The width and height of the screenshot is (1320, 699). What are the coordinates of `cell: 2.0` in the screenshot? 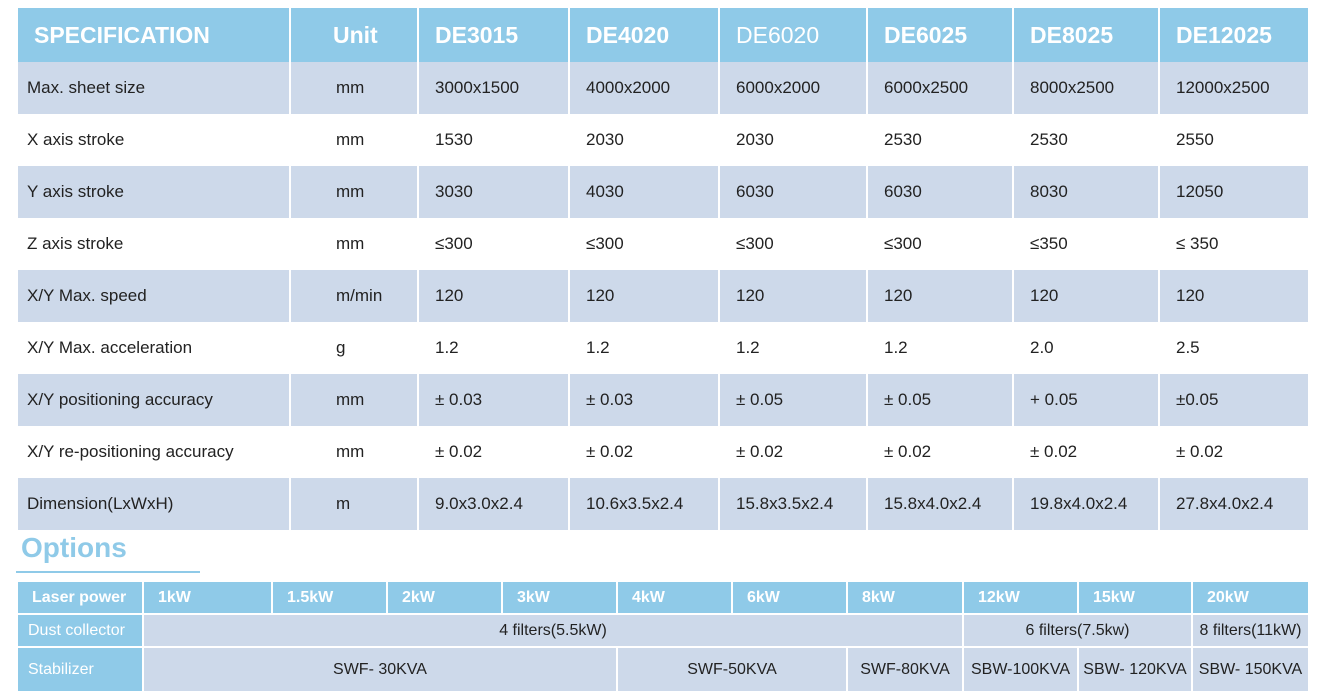 It's located at (1086, 348).